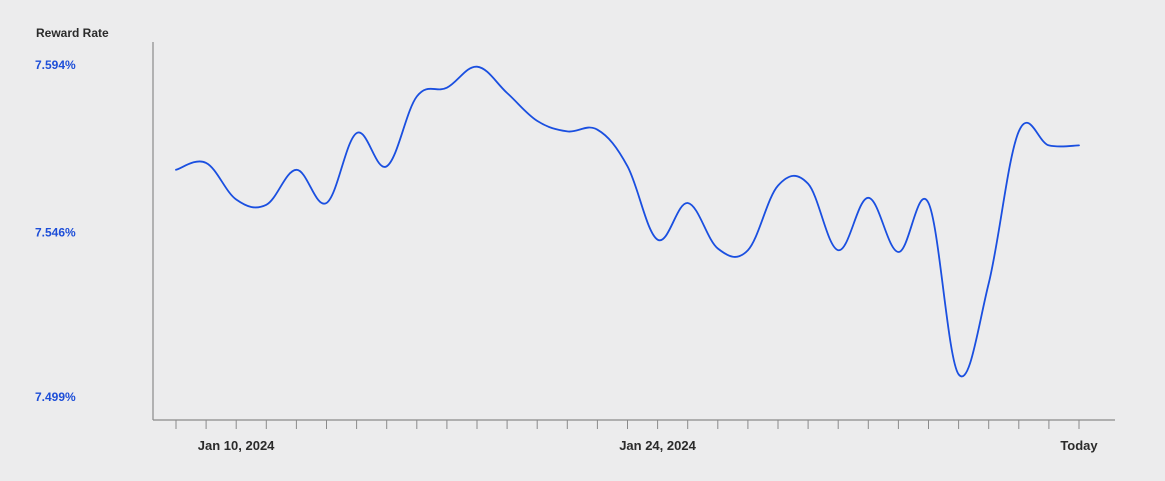  What do you see at coordinates (1079, 445) in the screenshot?
I see `x-tick-label: Today` at bounding box center [1079, 445].